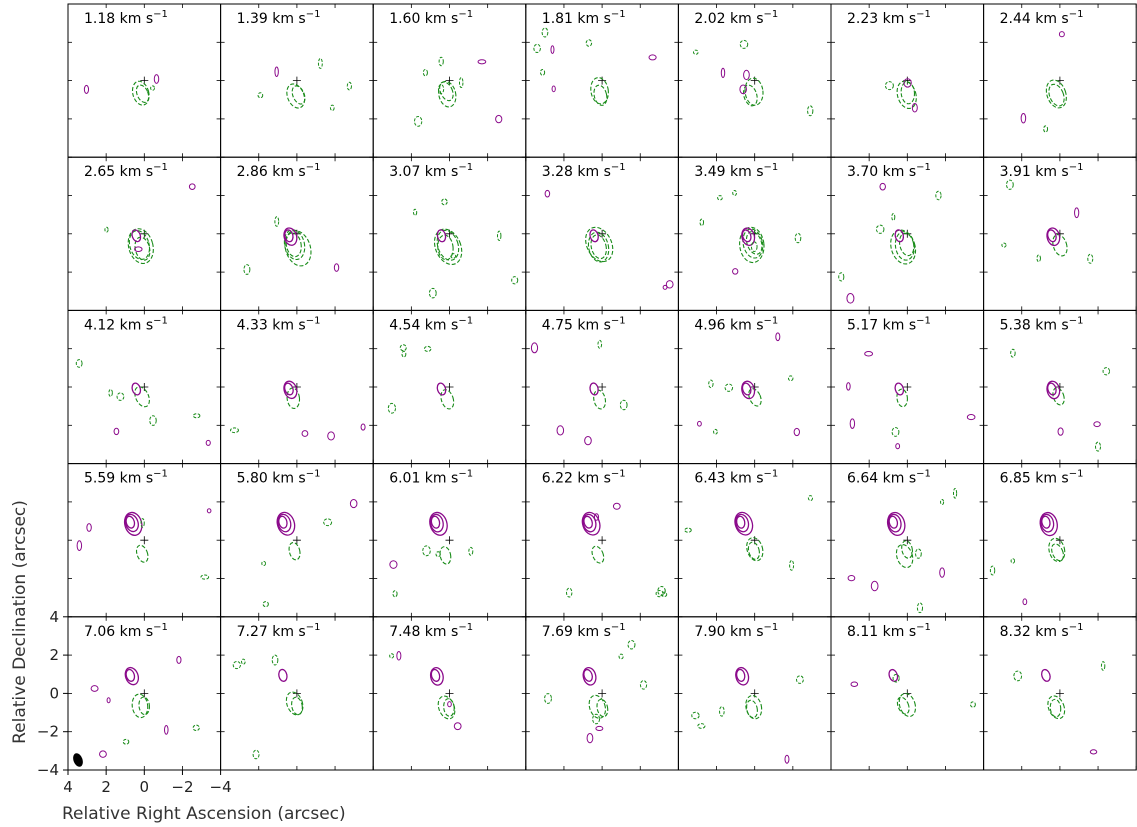 This screenshot has height=827, width=1137. What do you see at coordinates (68, 787) in the screenshot?
I see `x-tick-label: 4` at bounding box center [68, 787].